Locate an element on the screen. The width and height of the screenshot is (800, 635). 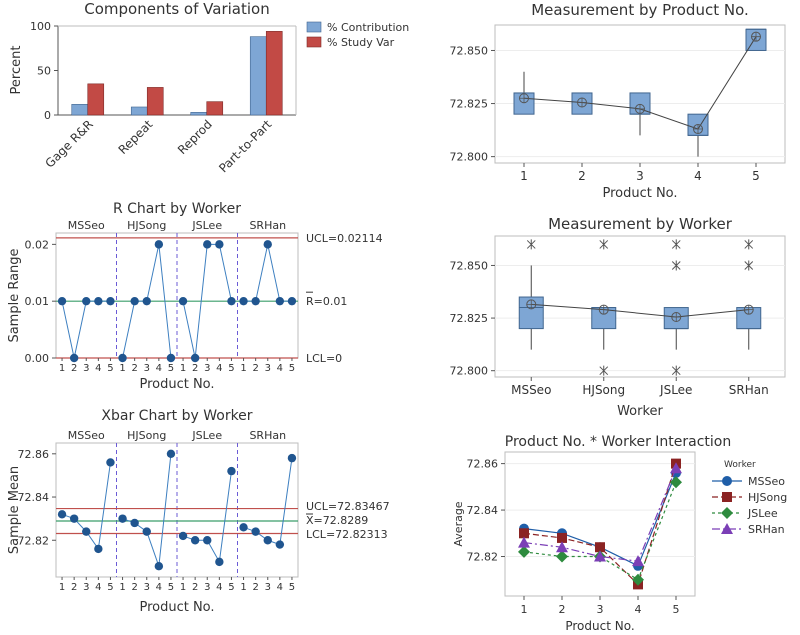
byworker-category-label: JSLee is located at coordinates (675, 390).